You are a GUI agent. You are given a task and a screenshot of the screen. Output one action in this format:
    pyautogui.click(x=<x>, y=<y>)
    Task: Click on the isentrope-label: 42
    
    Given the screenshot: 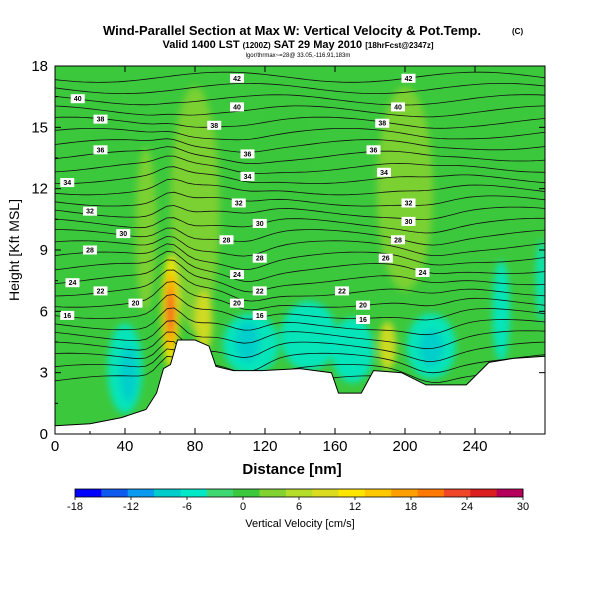 What is the action you would take?
    pyautogui.click(x=409, y=79)
    